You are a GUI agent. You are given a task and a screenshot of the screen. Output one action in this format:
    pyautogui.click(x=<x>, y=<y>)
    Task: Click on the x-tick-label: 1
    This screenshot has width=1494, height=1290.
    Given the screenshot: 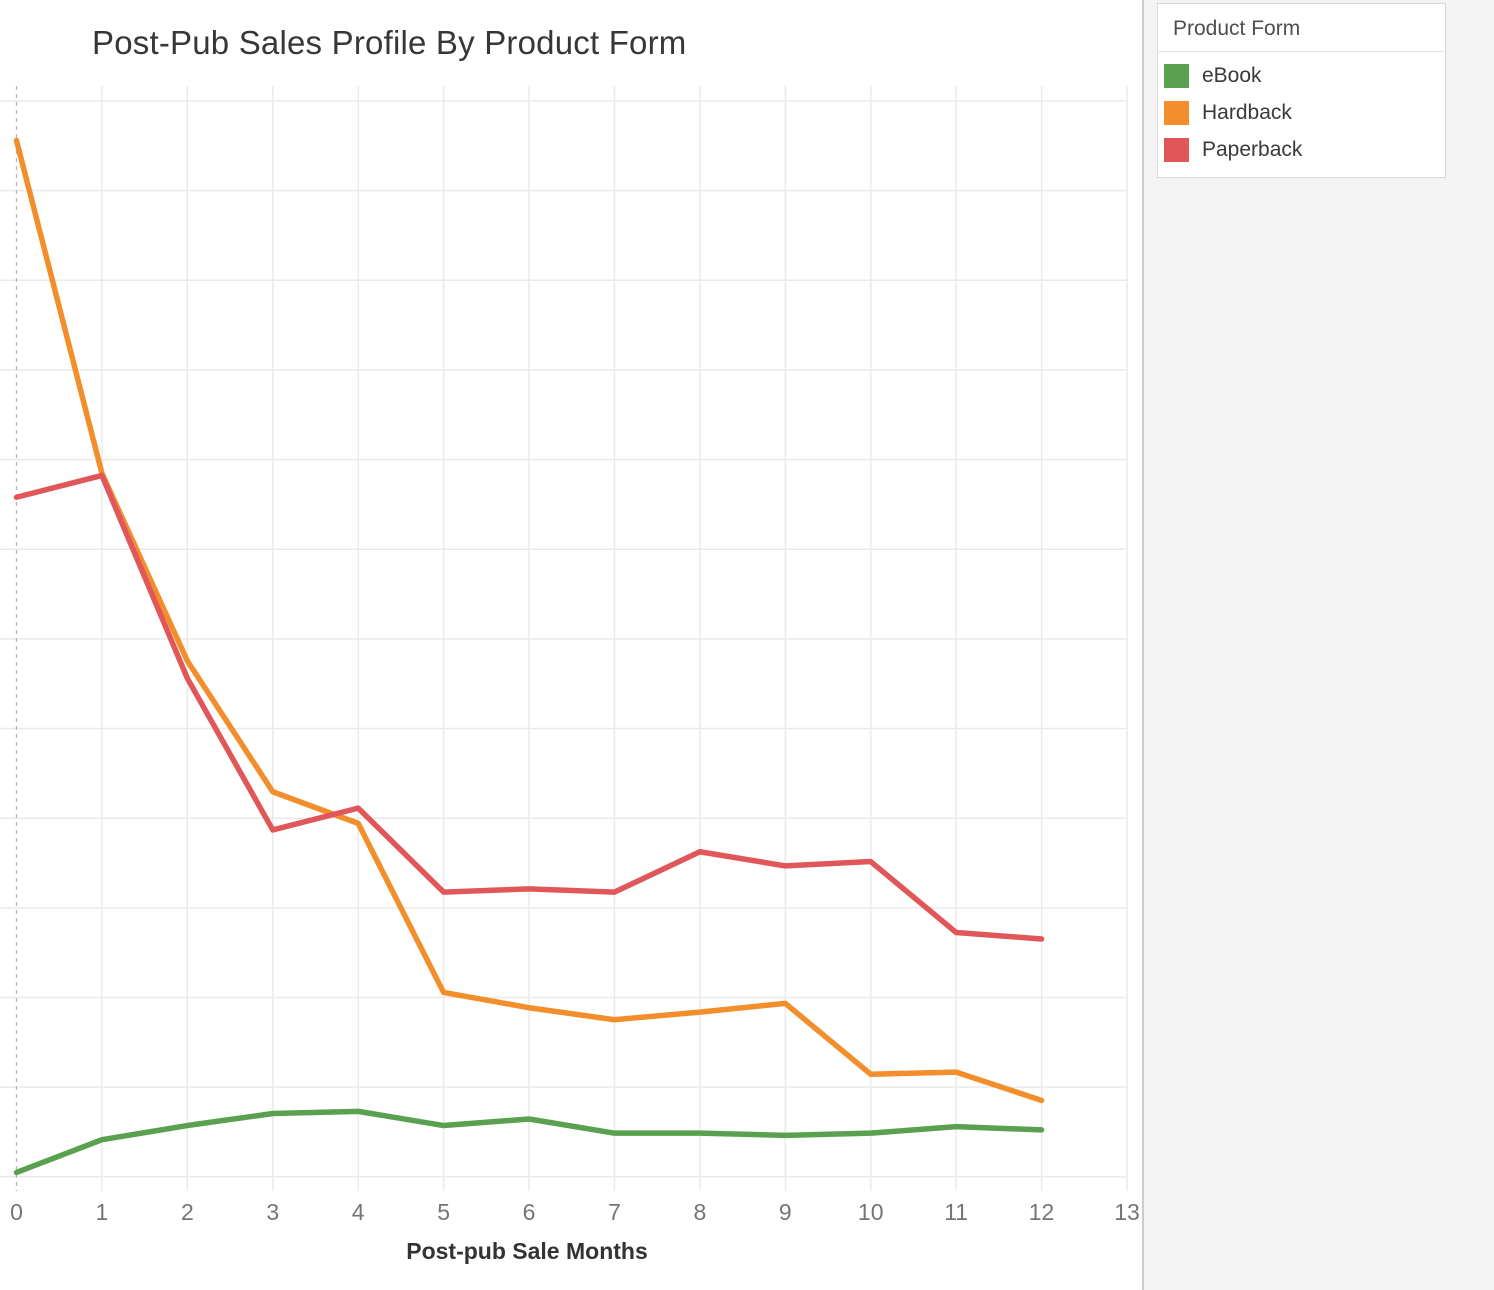 What is the action you would take?
    pyautogui.click(x=102, y=1212)
    